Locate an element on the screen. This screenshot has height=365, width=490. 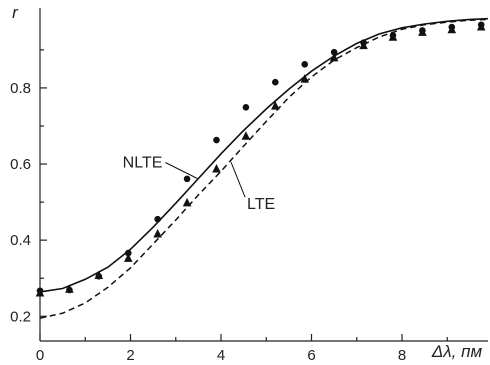
nlte-label: NLTE is located at coordinates (143, 162).